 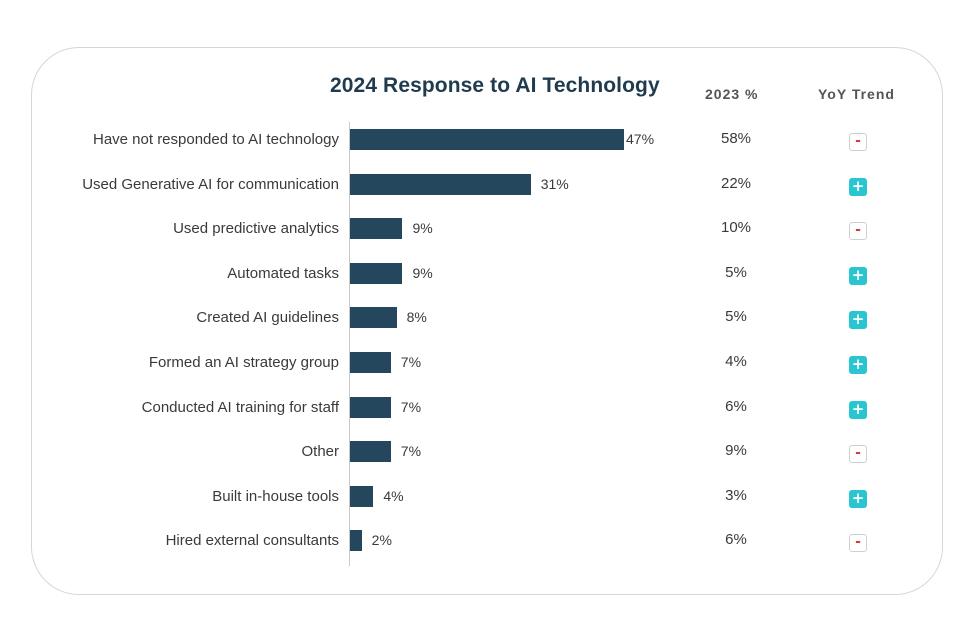 I want to click on bar-value-label: 4%, so click(x=393, y=495).